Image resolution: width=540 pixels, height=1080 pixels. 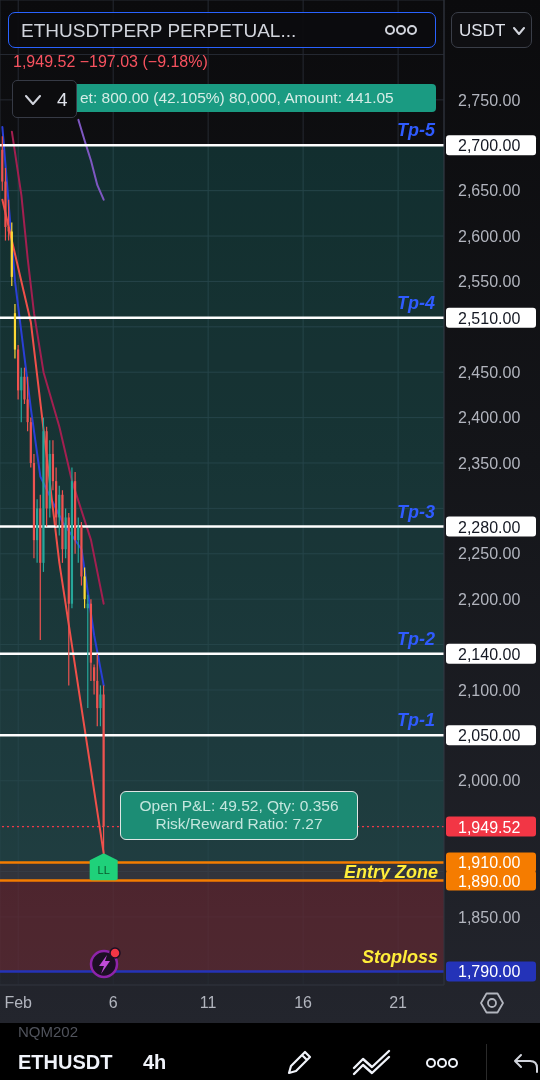 What do you see at coordinates (239, 806) in the screenshot?
I see `annotation: Open P&L: 49.52, Qty: 0.356` at bounding box center [239, 806].